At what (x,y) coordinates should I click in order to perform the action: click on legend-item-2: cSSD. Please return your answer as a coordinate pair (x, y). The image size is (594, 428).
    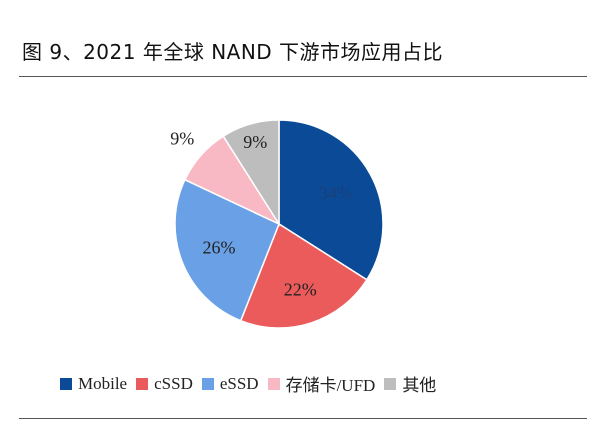
    Looking at the image, I should click on (164, 384).